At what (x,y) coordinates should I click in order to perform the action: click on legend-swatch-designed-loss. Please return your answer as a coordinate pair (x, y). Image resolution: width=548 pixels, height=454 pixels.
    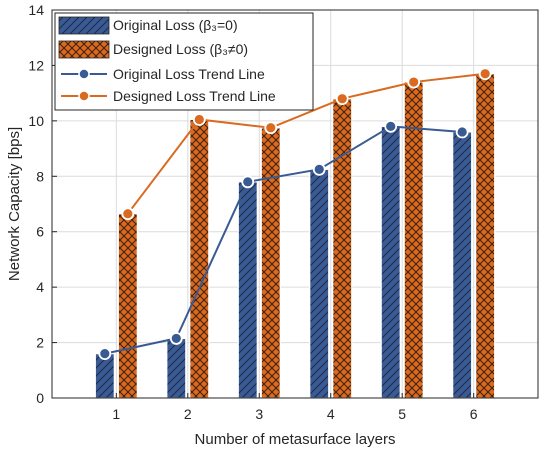
    Looking at the image, I should click on (84, 49).